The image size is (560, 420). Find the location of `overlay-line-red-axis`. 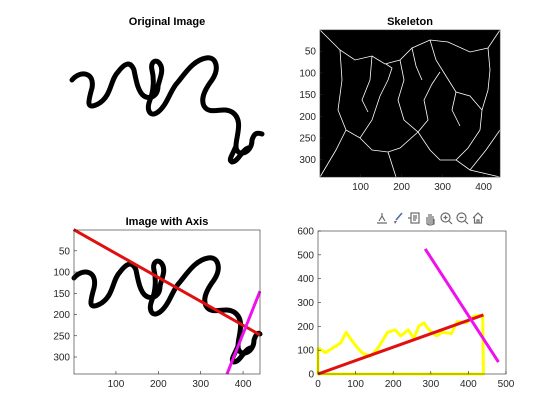

overlay-line-red-axis is located at coordinates (166, 282).